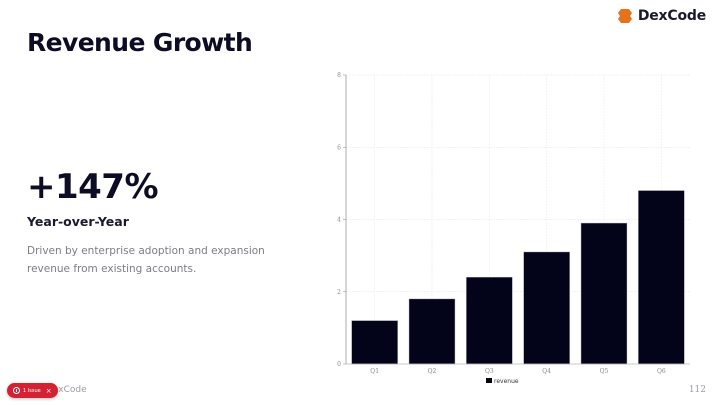 The image size is (720, 405). Describe the element at coordinates (604, 293) in the screenshot. I see `bar-q5` at that location.